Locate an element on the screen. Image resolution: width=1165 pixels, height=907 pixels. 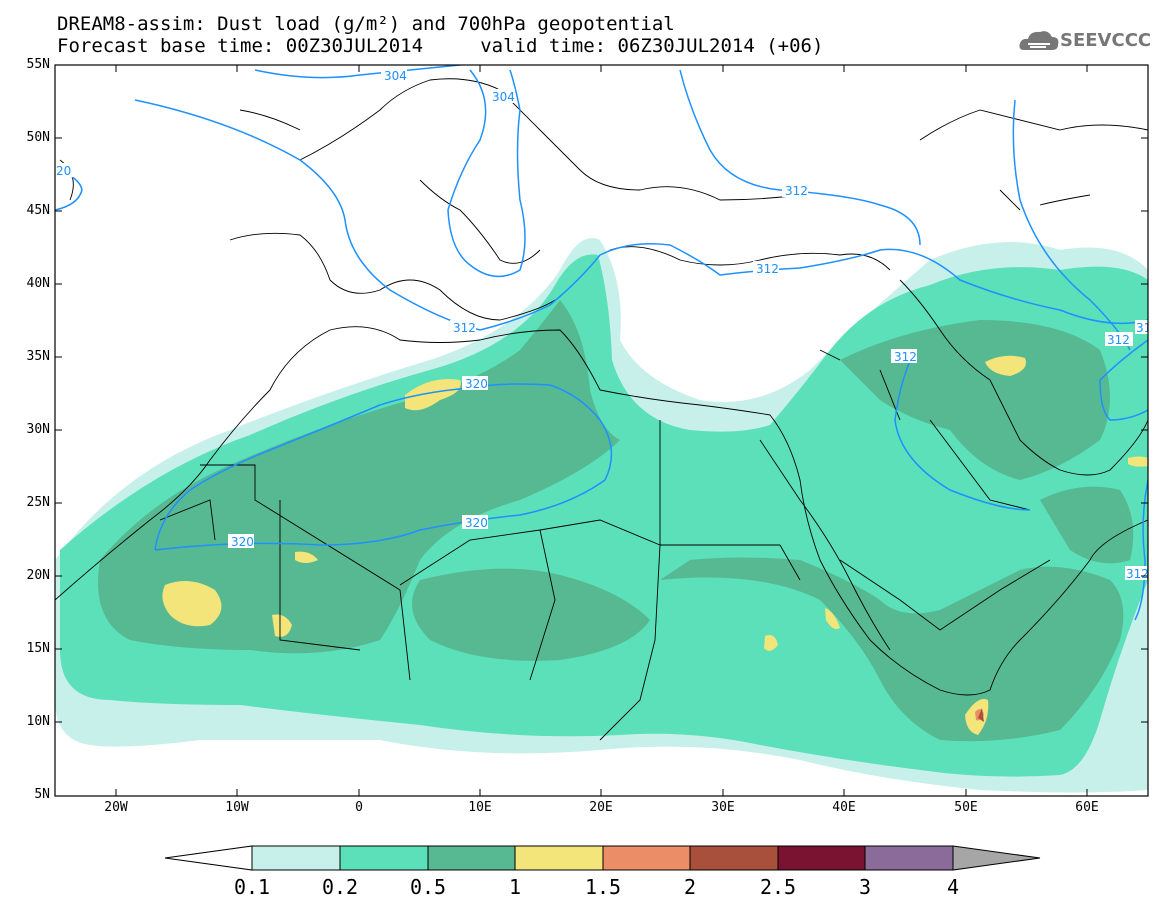
lon-label: 50E is located at coordinates (966, 807).